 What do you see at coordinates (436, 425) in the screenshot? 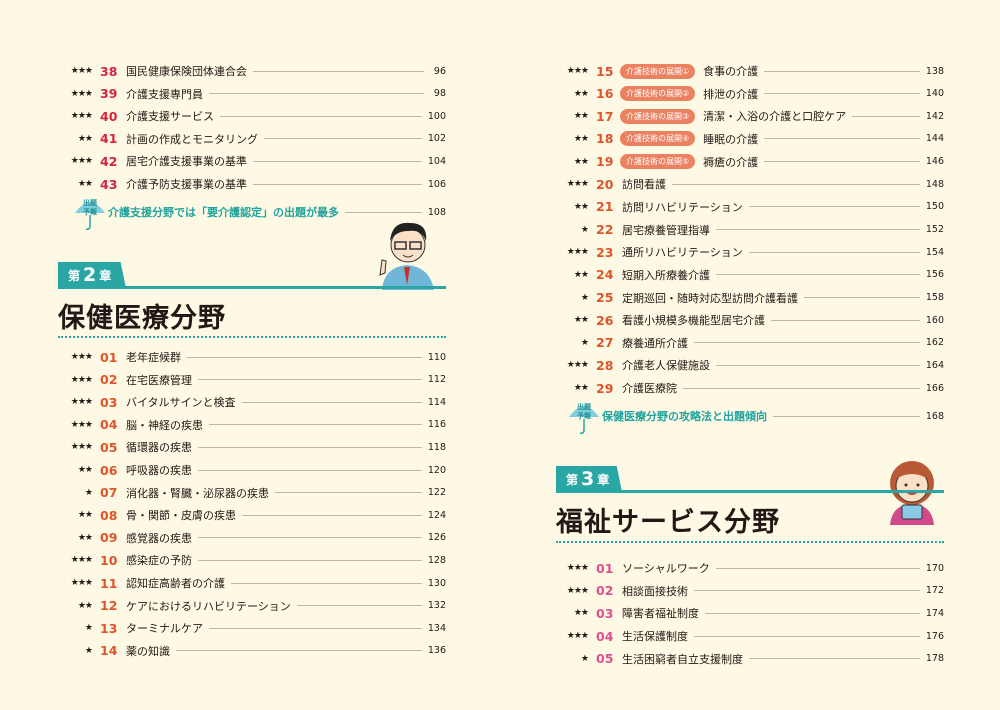
I see `page-number: 116` at bounding box center [436, 425].